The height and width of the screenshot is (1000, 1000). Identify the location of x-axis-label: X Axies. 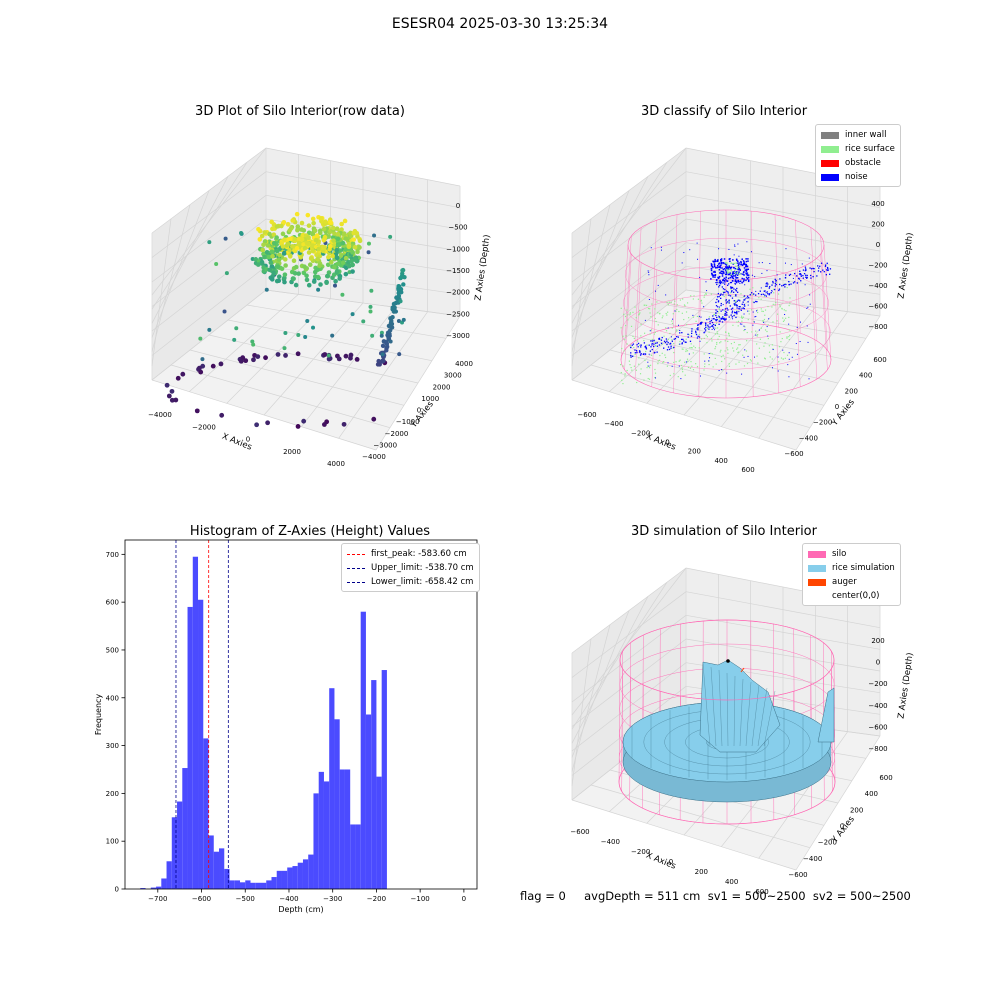
(660, 442).